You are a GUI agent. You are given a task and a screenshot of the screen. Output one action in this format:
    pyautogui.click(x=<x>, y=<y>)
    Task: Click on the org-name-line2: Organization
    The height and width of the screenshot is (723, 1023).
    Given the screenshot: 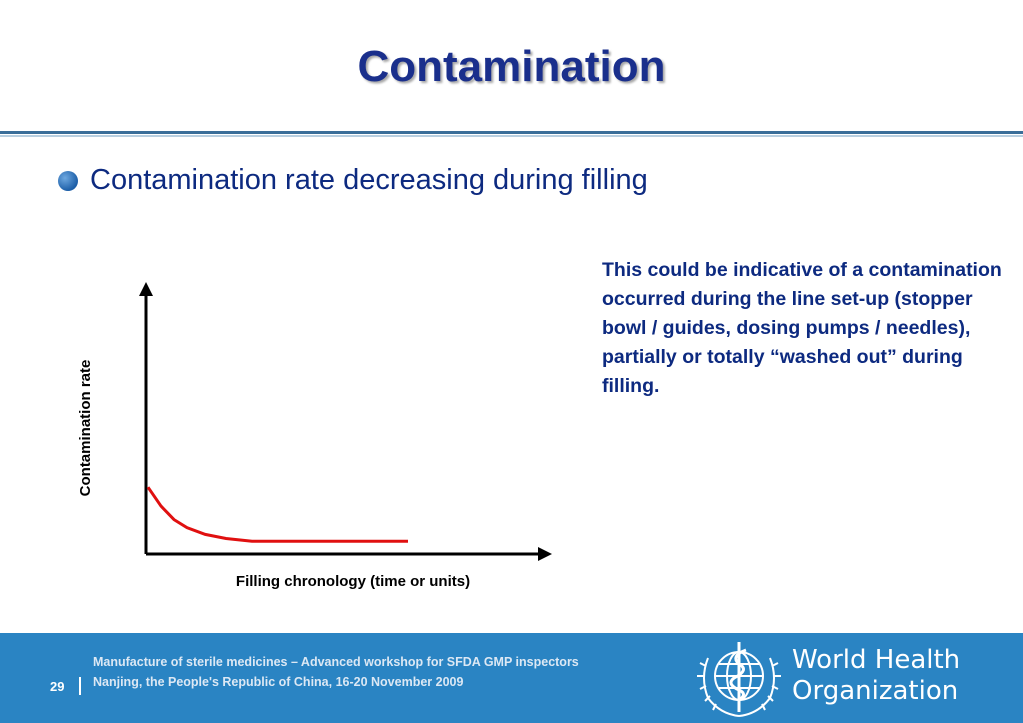 What is the action you would take?
    pyautogui.click(x=875, y=691)
    